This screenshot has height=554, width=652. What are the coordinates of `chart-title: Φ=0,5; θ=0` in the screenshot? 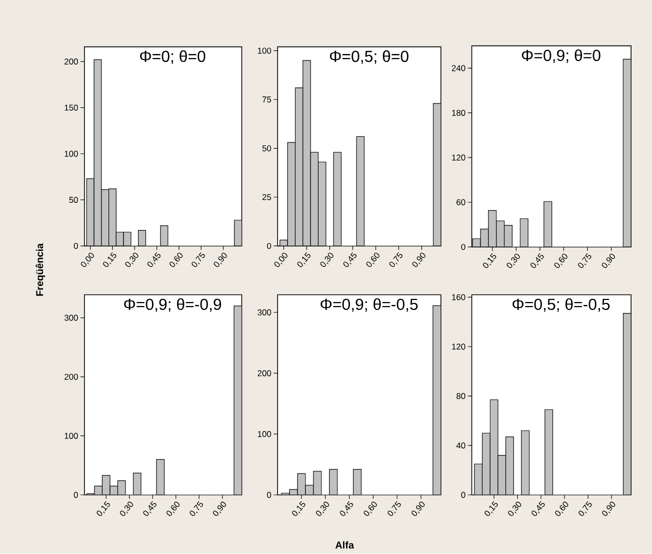 It's located at (369, 57).